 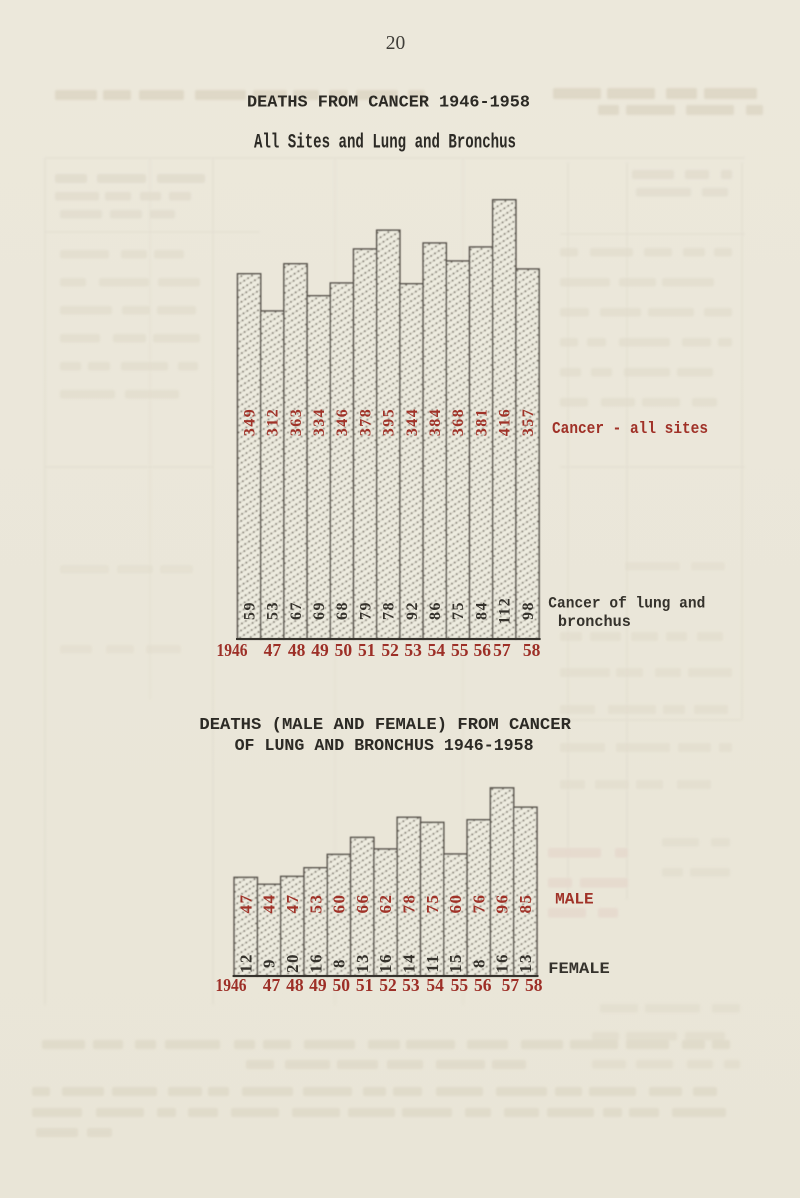 I want to click on svg-text: Cancer of lung and, so click(x=626, y=604).